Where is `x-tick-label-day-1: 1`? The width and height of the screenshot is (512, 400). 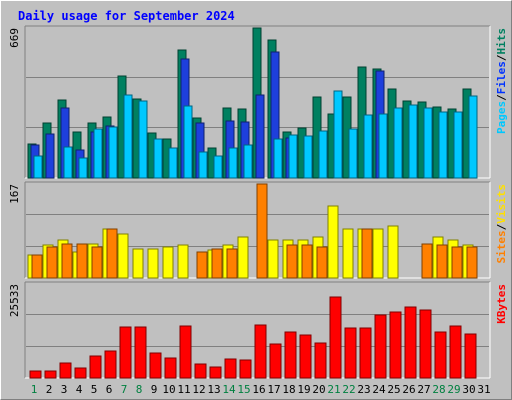
x-tick-label-day-1: 1 is located at coordinates (34, 389).